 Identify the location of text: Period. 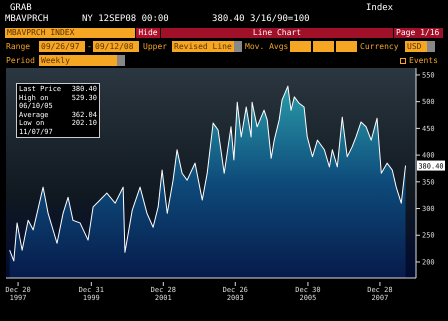
(20, 61).